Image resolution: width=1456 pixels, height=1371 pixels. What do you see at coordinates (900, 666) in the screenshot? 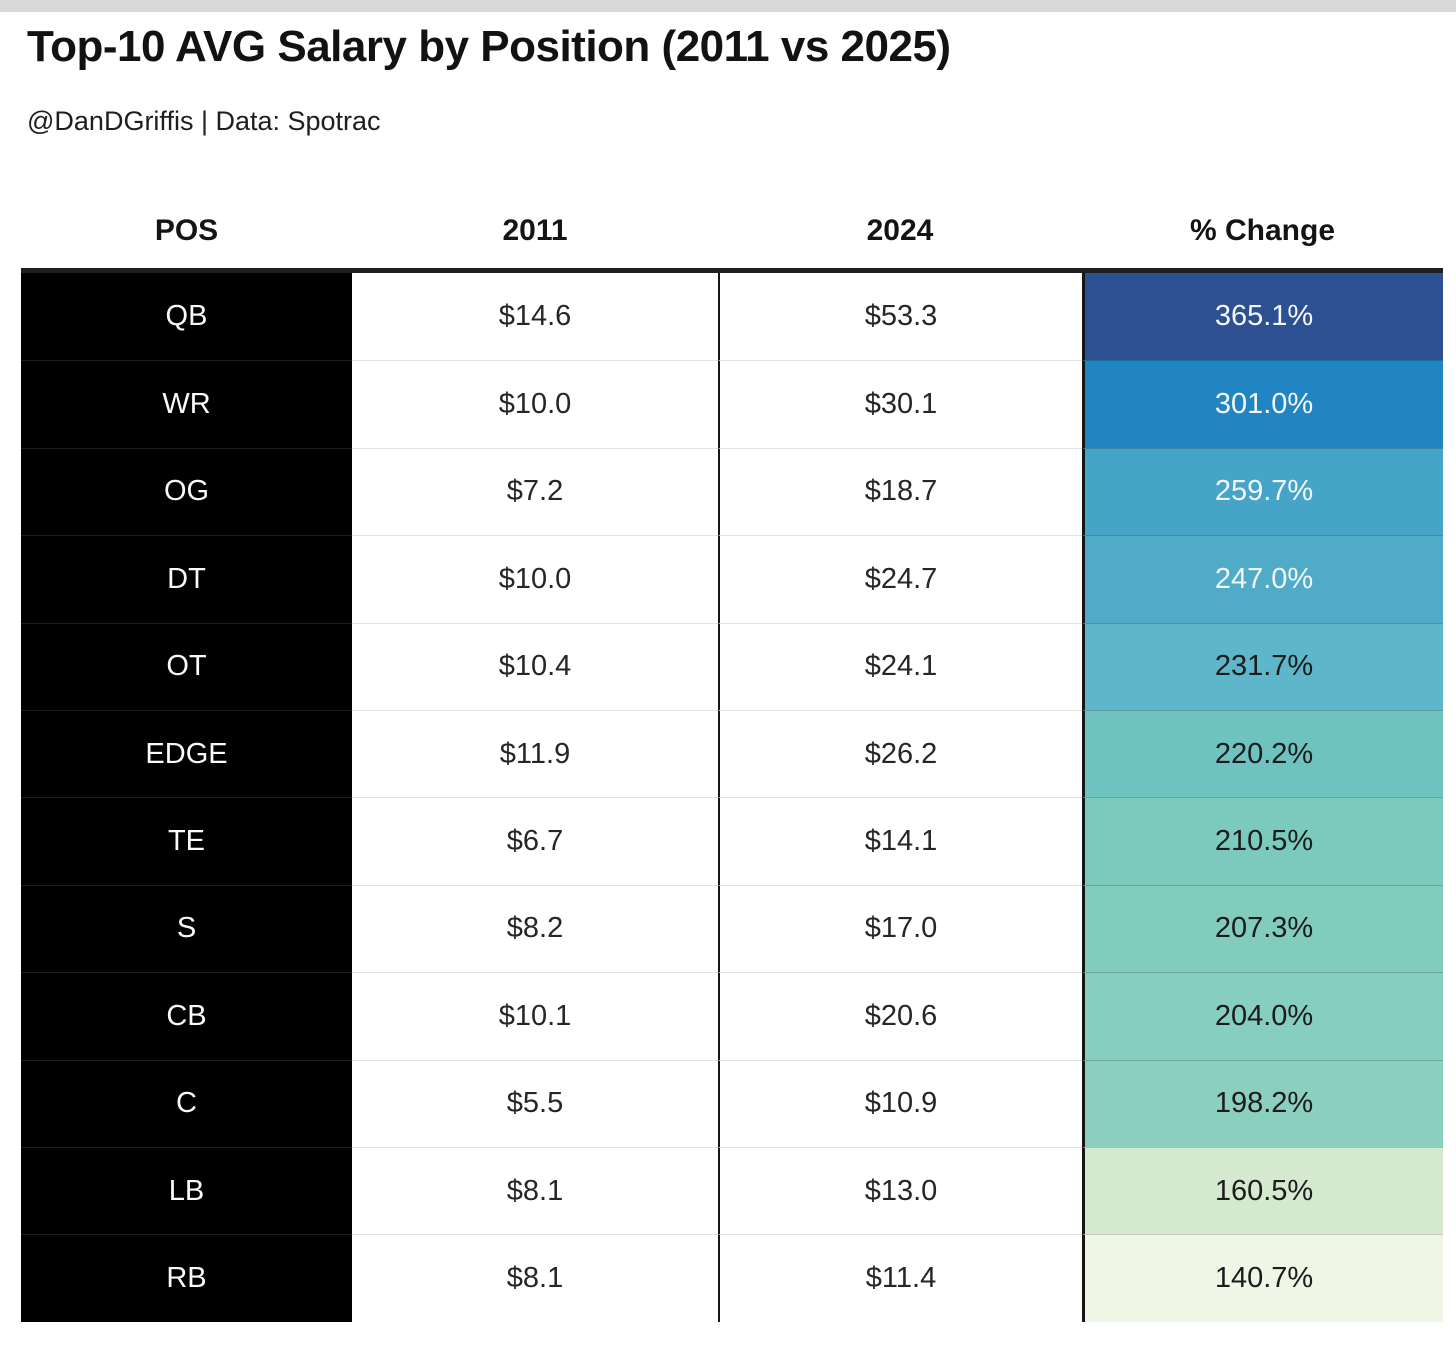
I see `salary-2024-cell: $24.1` at bounding box center [900, 666].